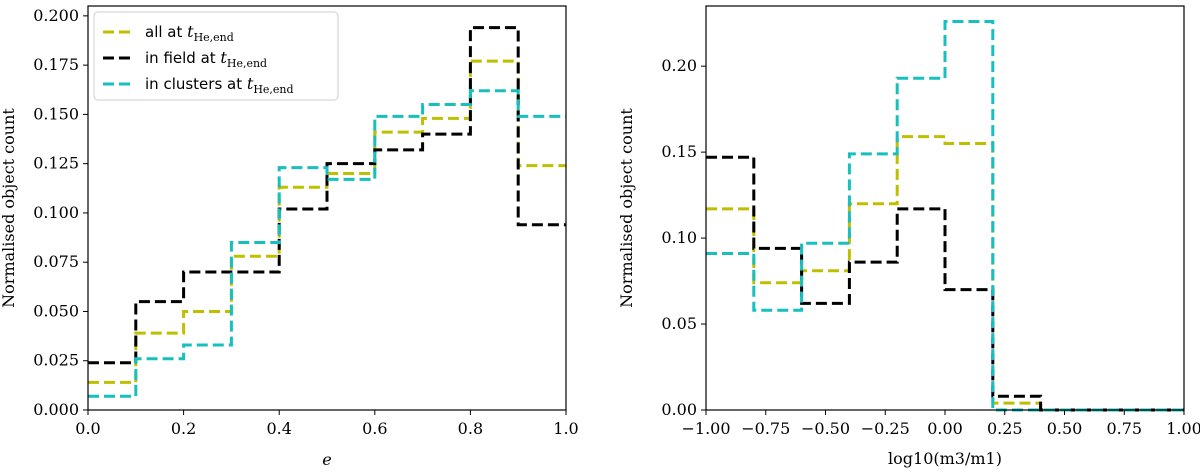  What do you see at coordinates (56, 261) in the screenshot?
I see `y-tick-label: 0.075` at bounding box center [56, 261].